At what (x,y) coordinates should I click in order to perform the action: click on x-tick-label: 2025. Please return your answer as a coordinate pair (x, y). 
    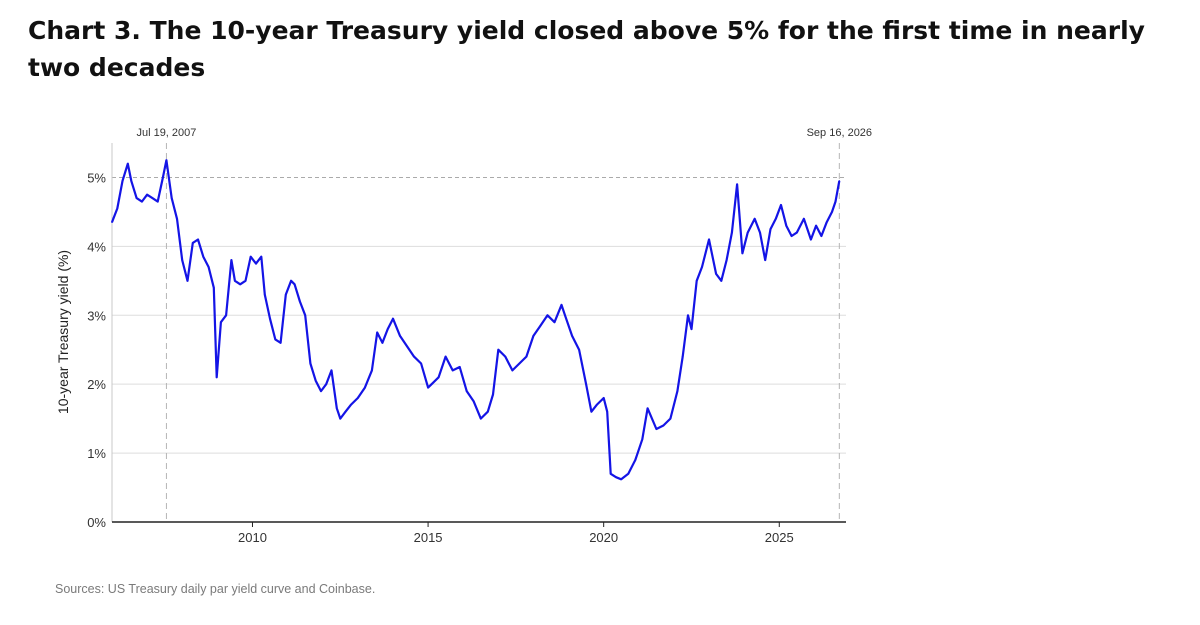
    Looking at the image, I should click on (779, 537).